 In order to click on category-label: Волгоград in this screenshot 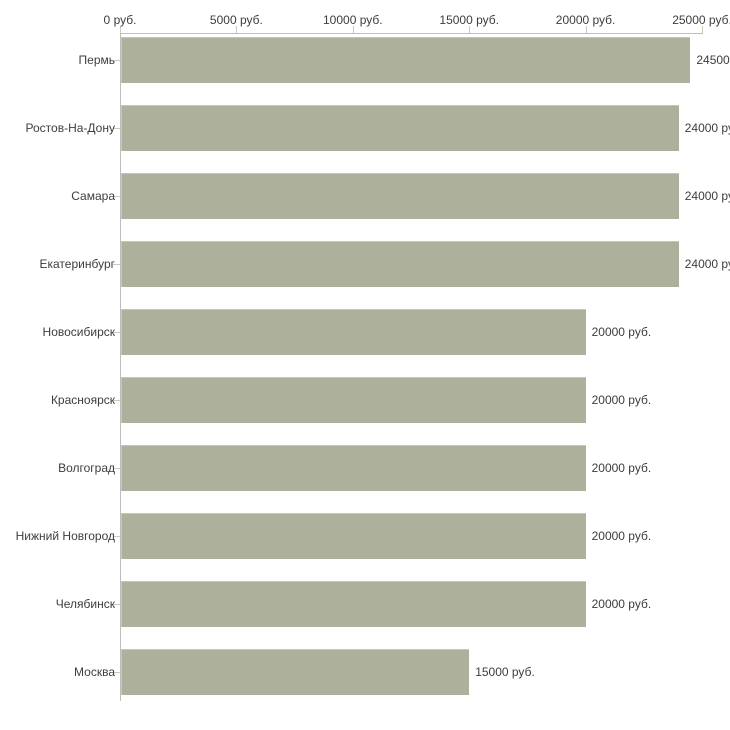, I will do `click(86, 468)`.